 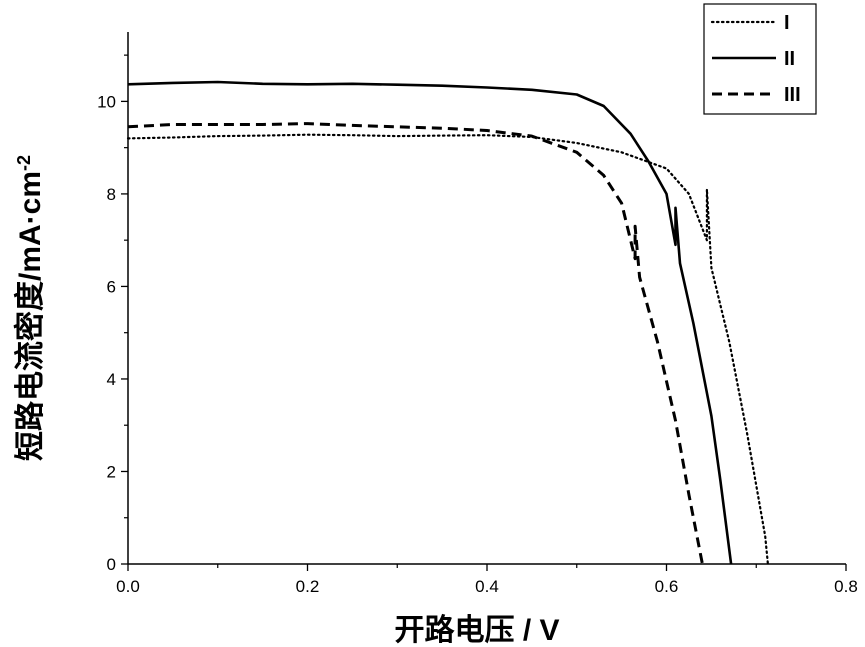 What do you see at coordinates (792, 95) in the screenshot?
I see `legend-label-3: III` at bounding box center [792, 95].